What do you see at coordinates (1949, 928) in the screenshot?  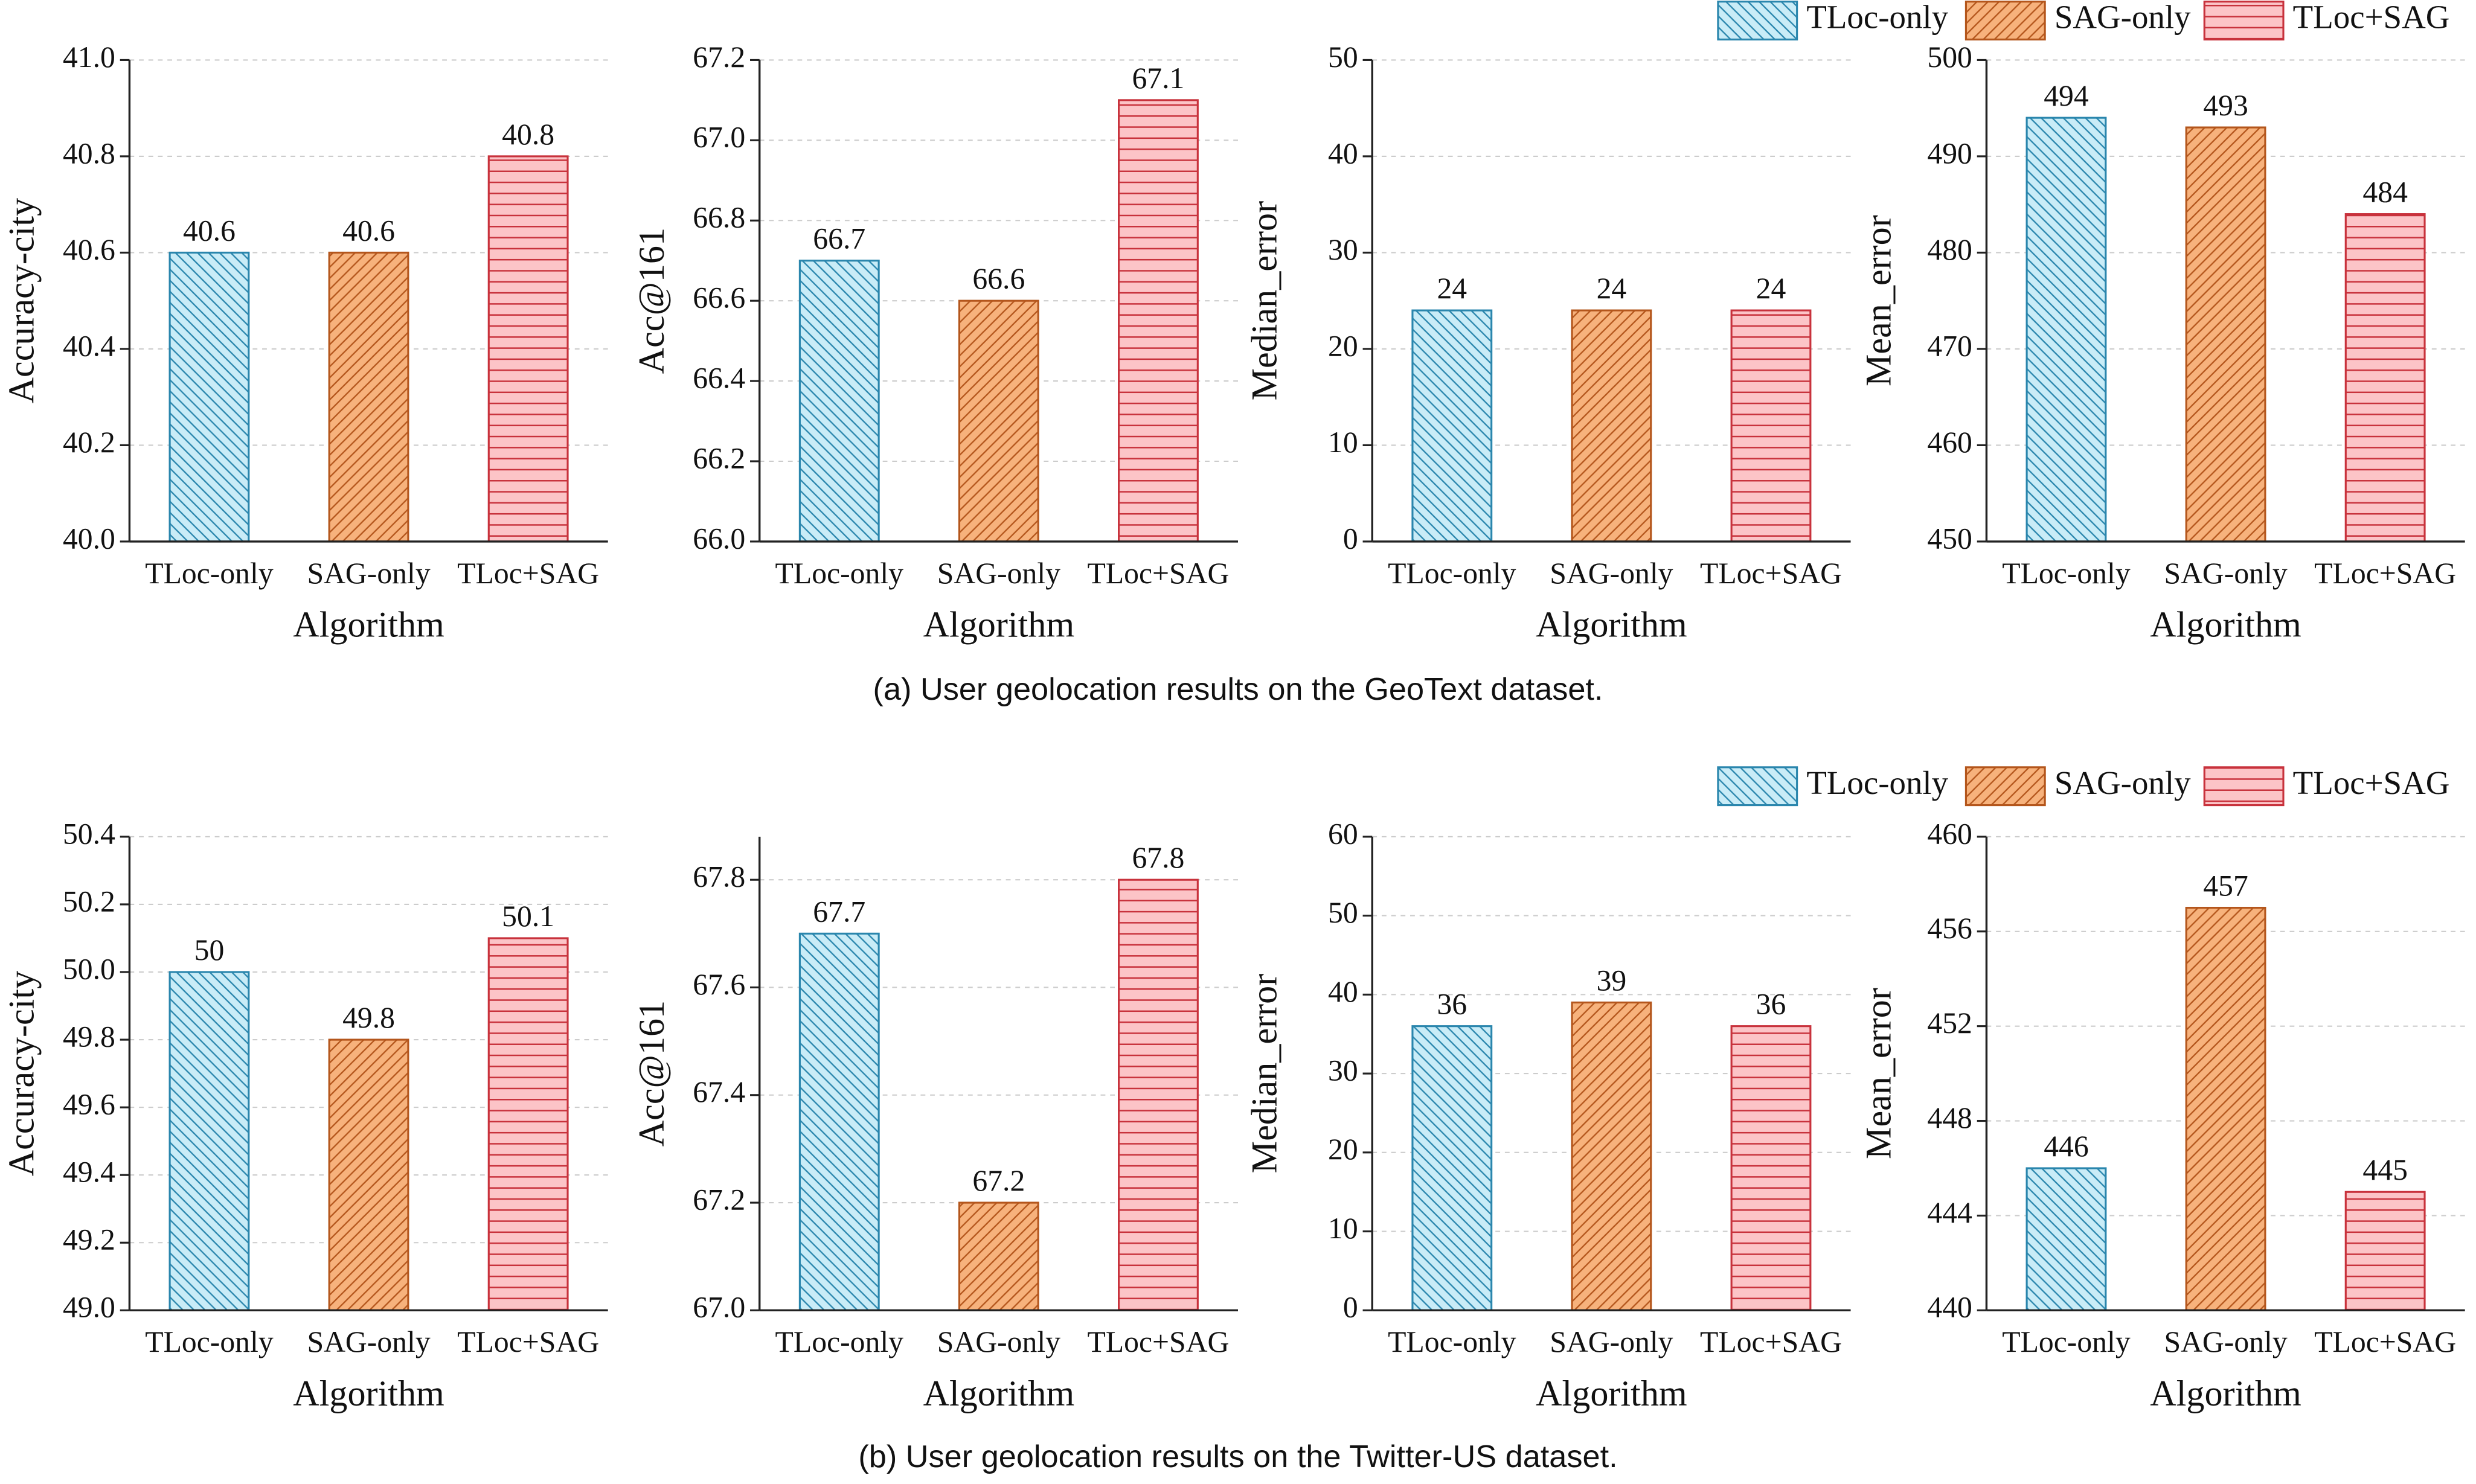 I see `y-tick-label: 456` at bounding box center [1949, 928].